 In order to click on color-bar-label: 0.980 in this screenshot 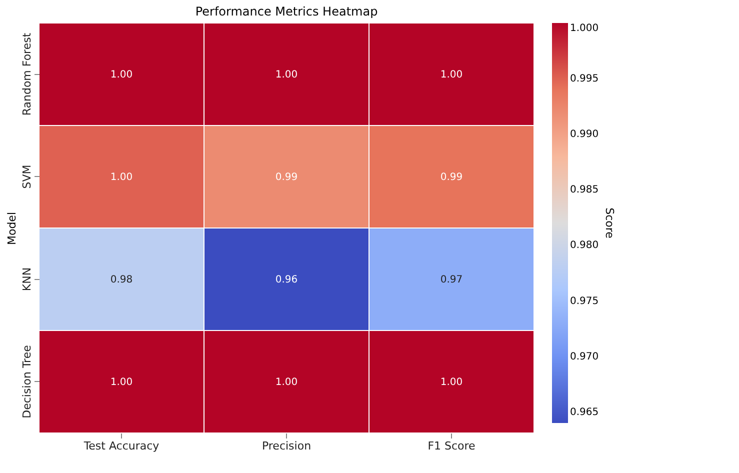, I will do `click(584, 246)`.